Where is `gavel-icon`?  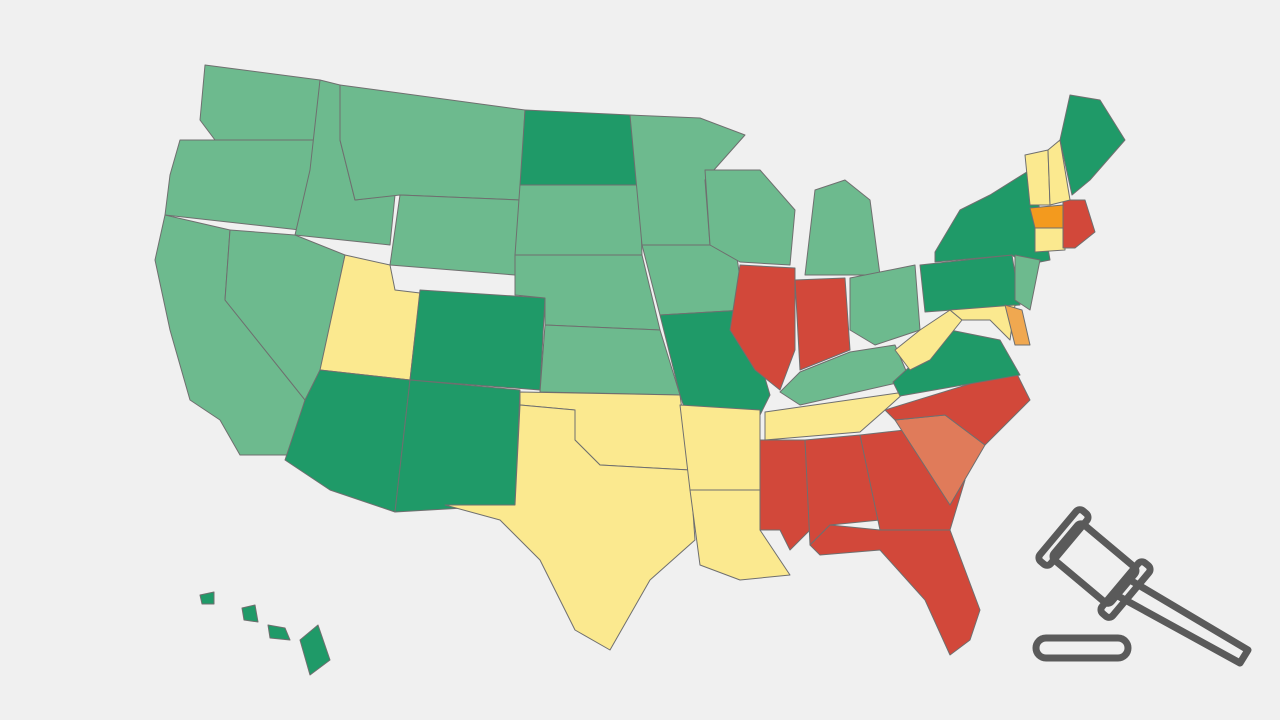 gavel-icon is located at coordinates (1142, 586).